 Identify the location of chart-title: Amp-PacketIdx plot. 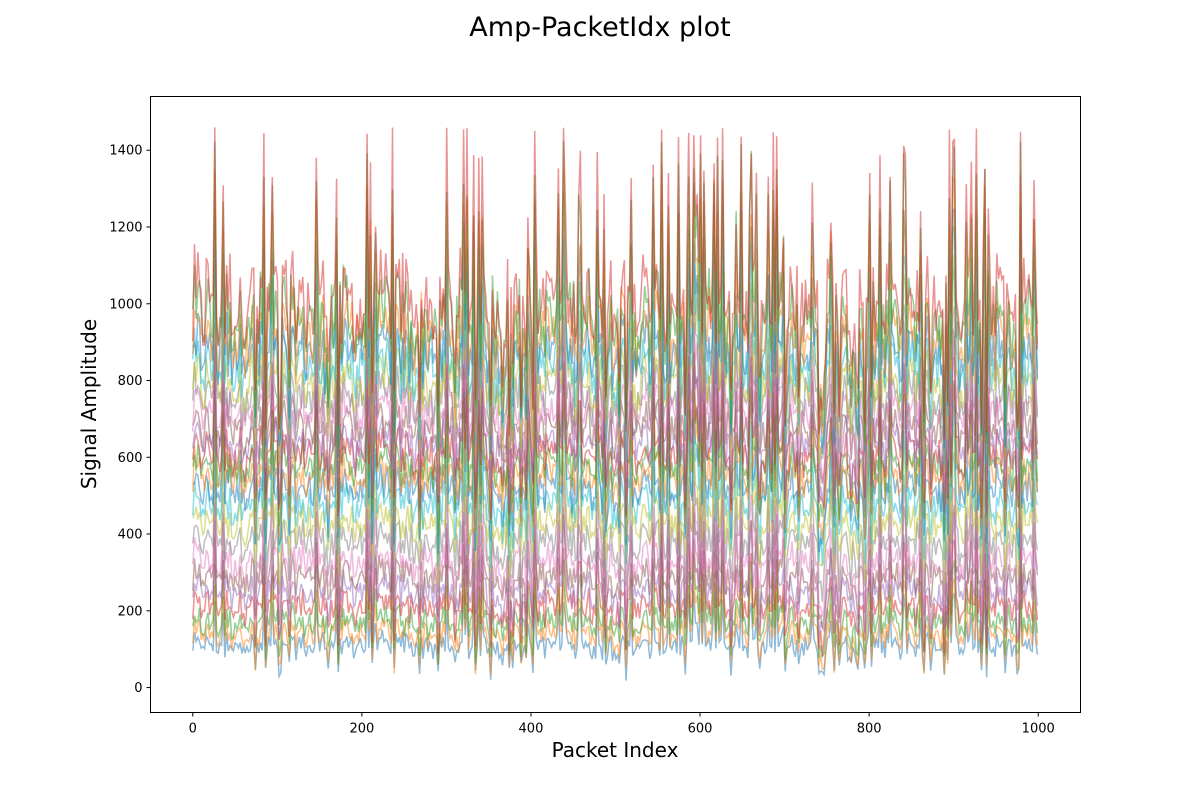
(600, 27).